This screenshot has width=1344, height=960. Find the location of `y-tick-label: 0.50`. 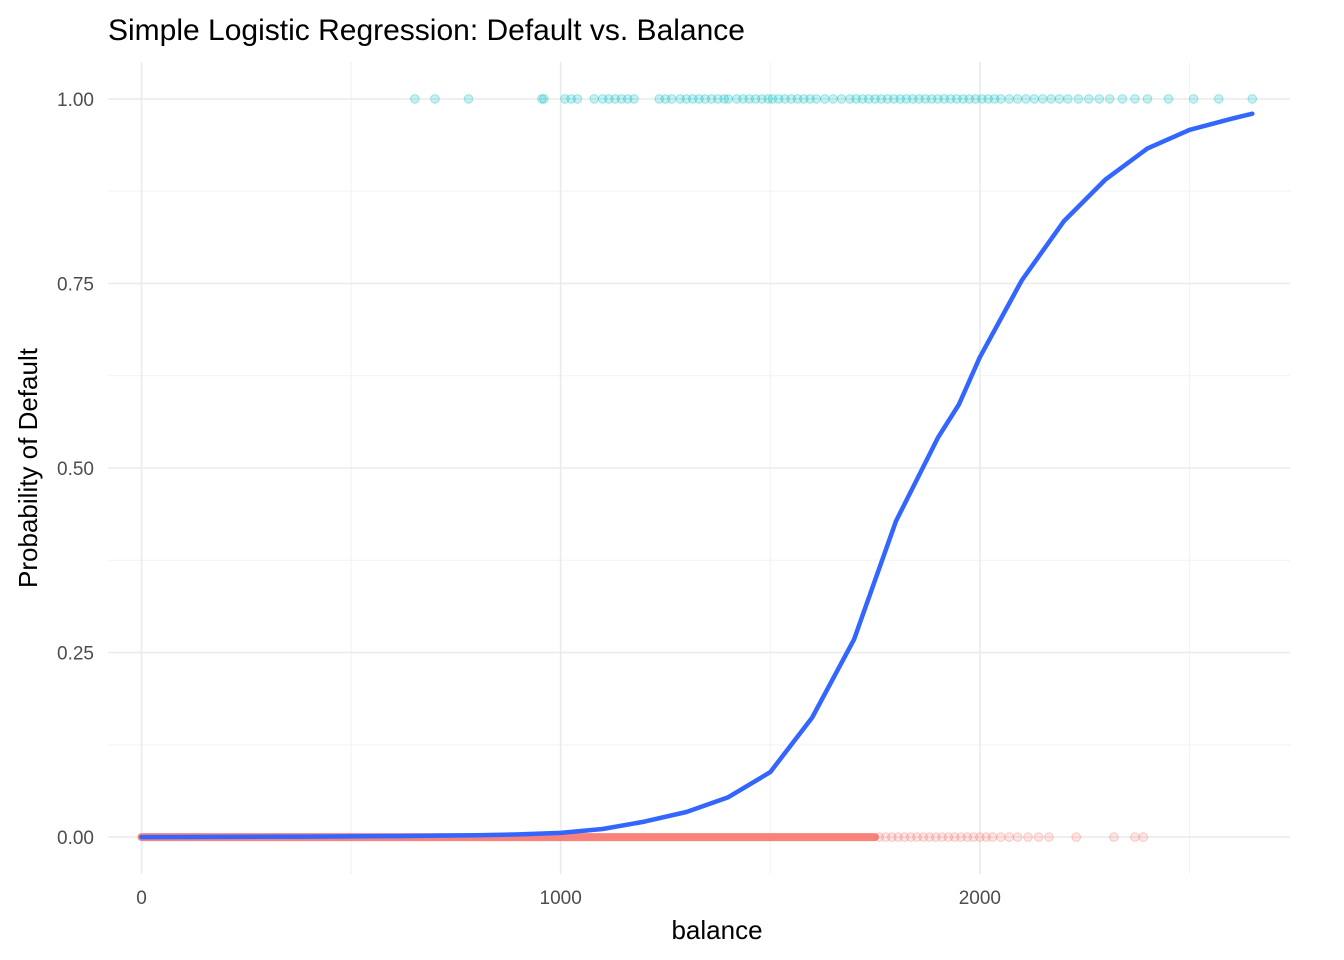

y-tick-label: 0.50 is located at coordinates (75, 469).